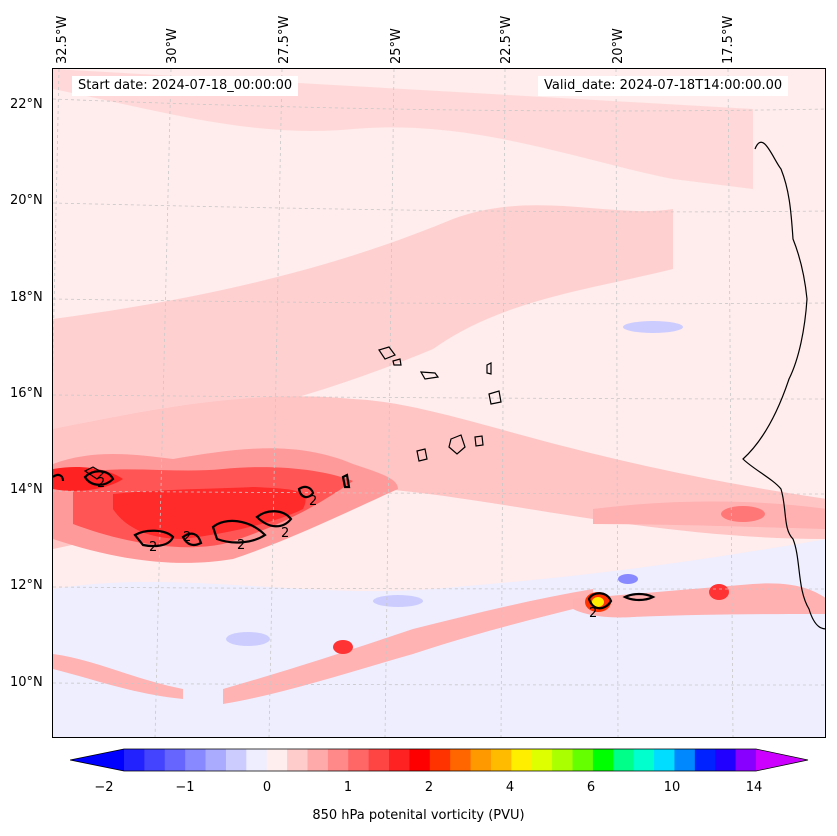 The image size is (837, 836). I want to click on colorbar-tick-10: 10, so click(672, 787).